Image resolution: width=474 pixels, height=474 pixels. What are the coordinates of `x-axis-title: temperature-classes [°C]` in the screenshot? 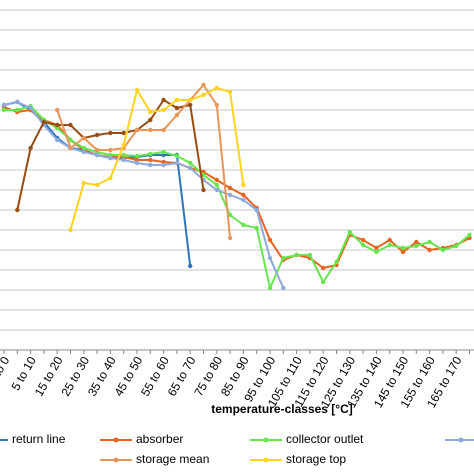 It's located at (282, 409).